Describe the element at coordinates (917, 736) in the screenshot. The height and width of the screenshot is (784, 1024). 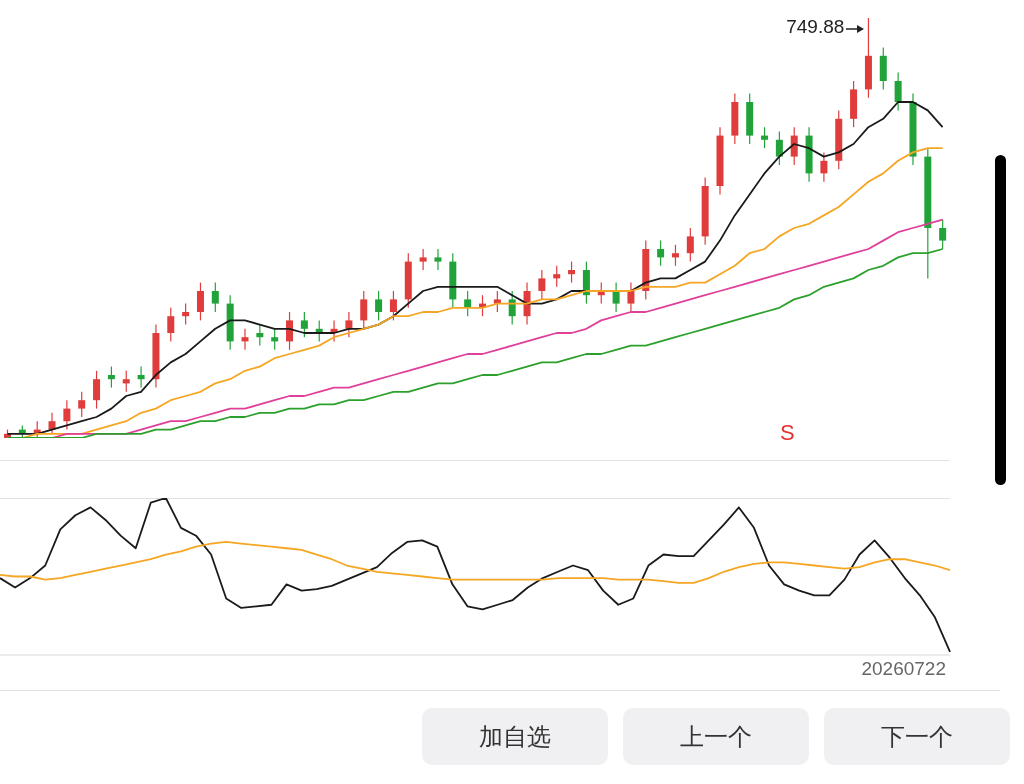
I see `text: 下一个` at that location.